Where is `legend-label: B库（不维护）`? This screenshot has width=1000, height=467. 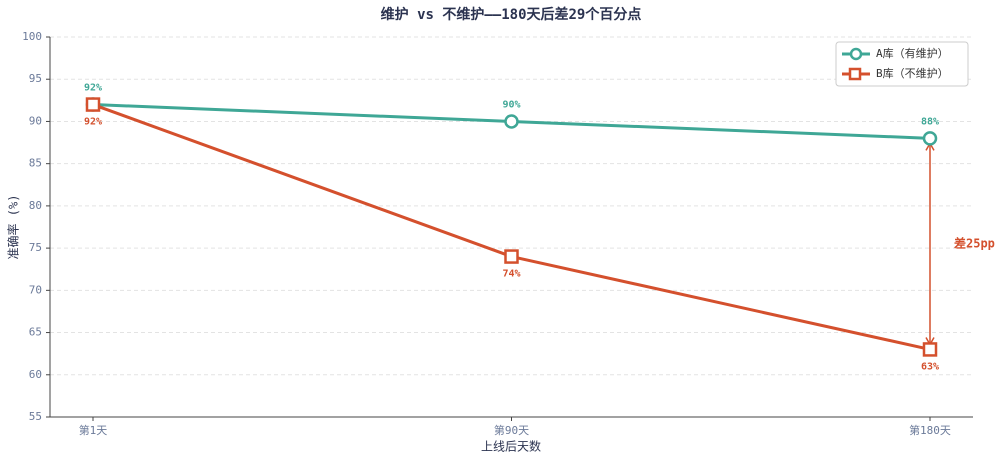
legend-label: B库（不维护） is located at coordinates (912, 73).